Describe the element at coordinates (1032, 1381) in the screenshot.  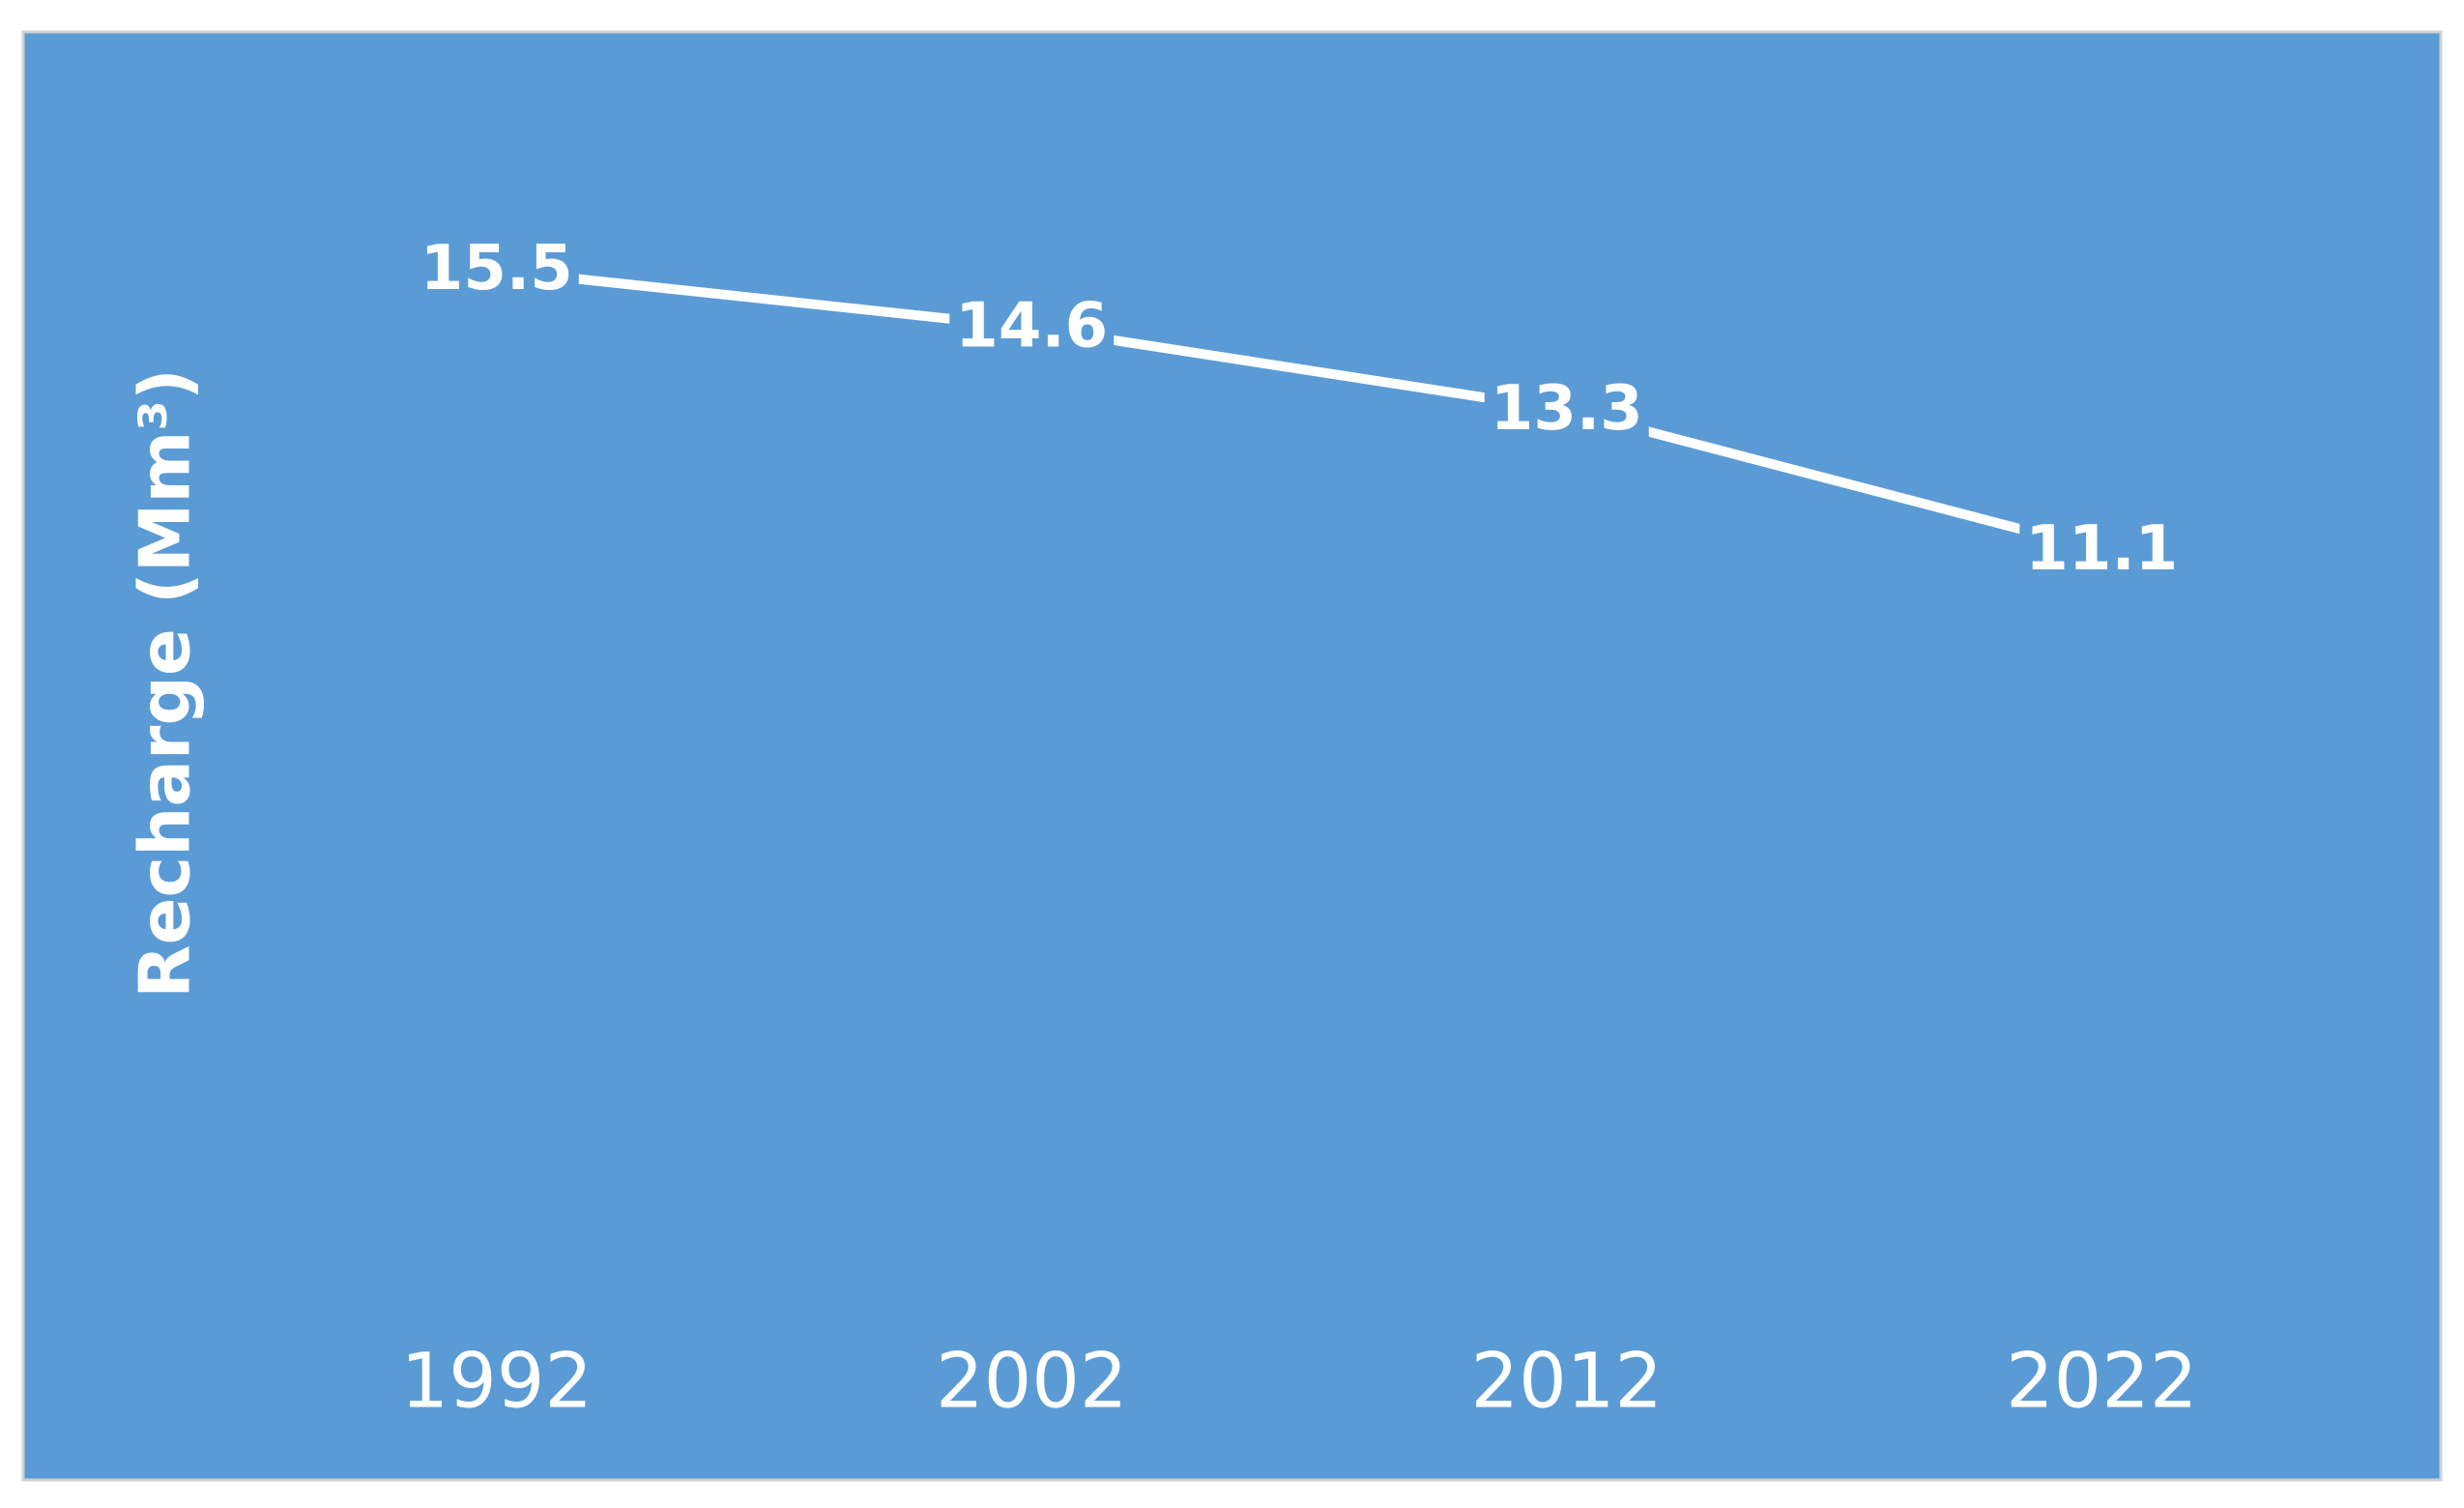
I see `x-tick-label: 2002` at that location.